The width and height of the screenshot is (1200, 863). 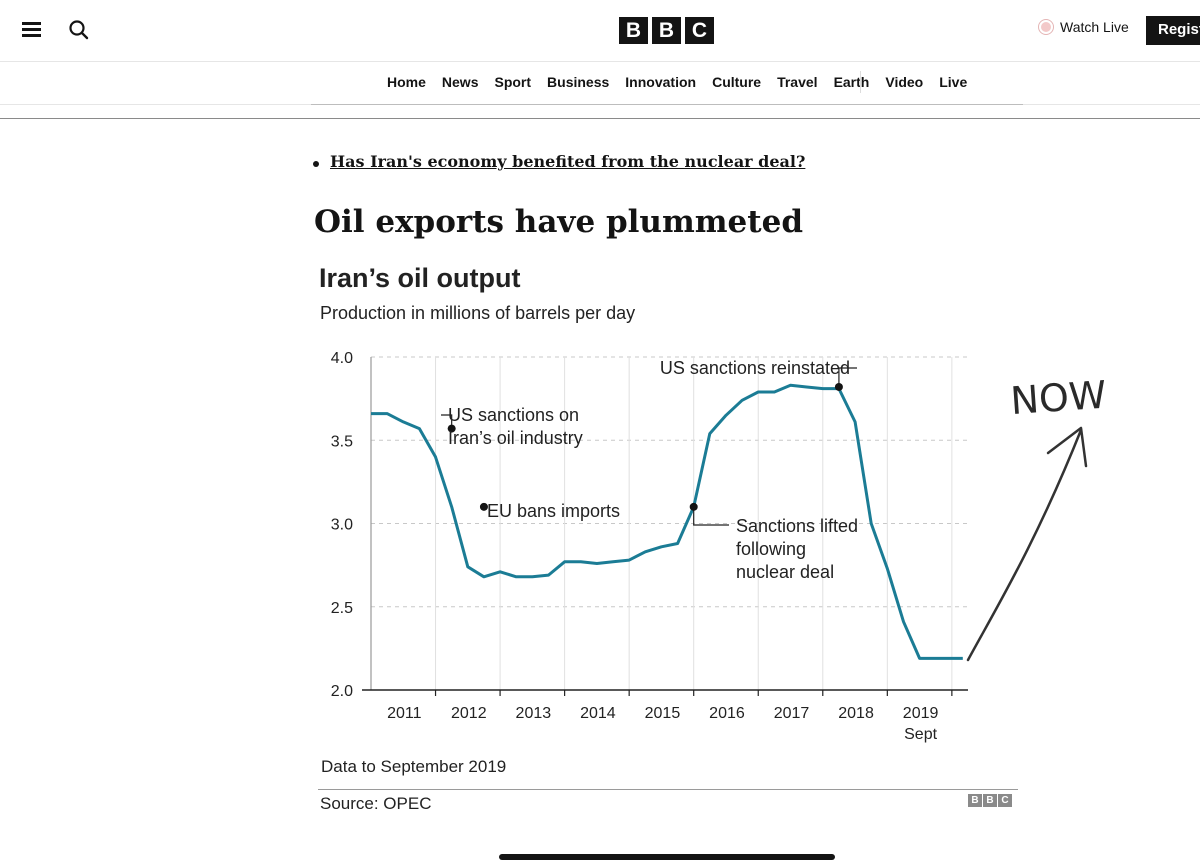 I want to click on nav-item-business: Business, so click(x=578, y=82).